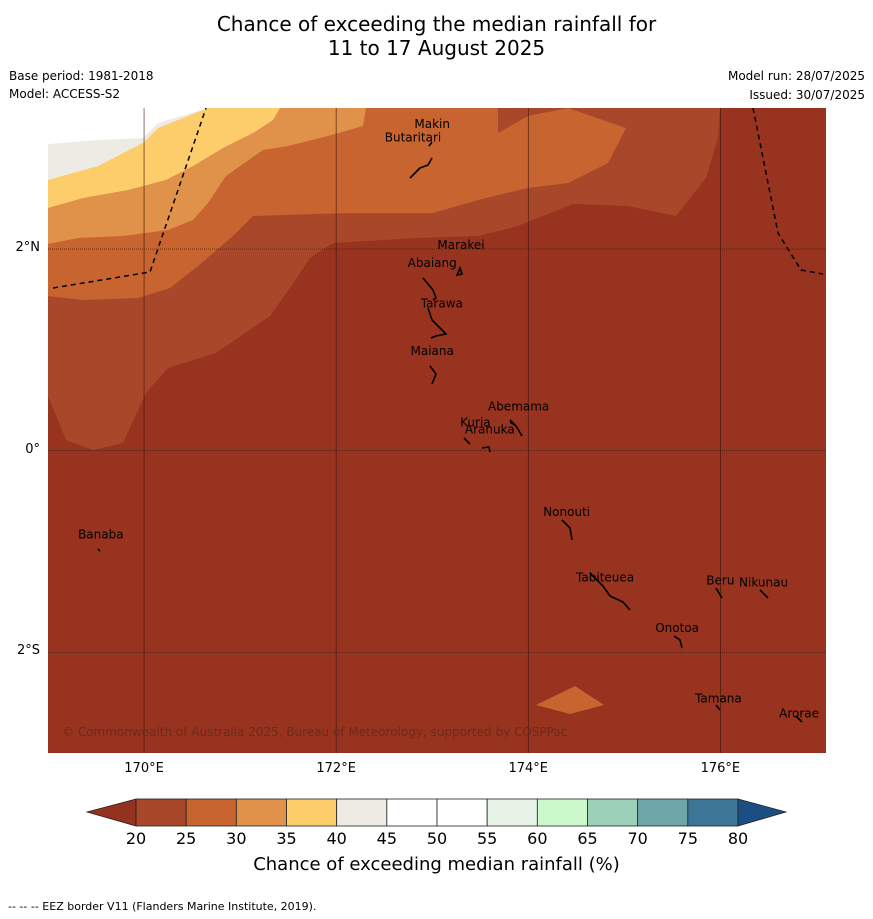 The height and width of the screenshot is (919, 873). What do you see at coordinates (28, 651) in the screenshot?
I see `latitude-tick-label: 2°S` at bounding box center [28, 651].